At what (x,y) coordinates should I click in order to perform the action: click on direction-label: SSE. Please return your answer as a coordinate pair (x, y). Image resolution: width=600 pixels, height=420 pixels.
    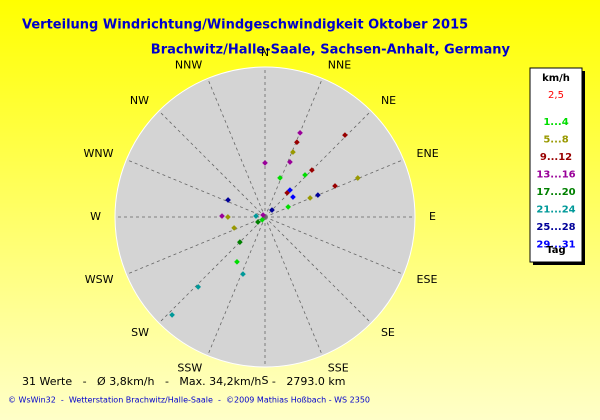
    Looking at the image, I should click on (338, 368).